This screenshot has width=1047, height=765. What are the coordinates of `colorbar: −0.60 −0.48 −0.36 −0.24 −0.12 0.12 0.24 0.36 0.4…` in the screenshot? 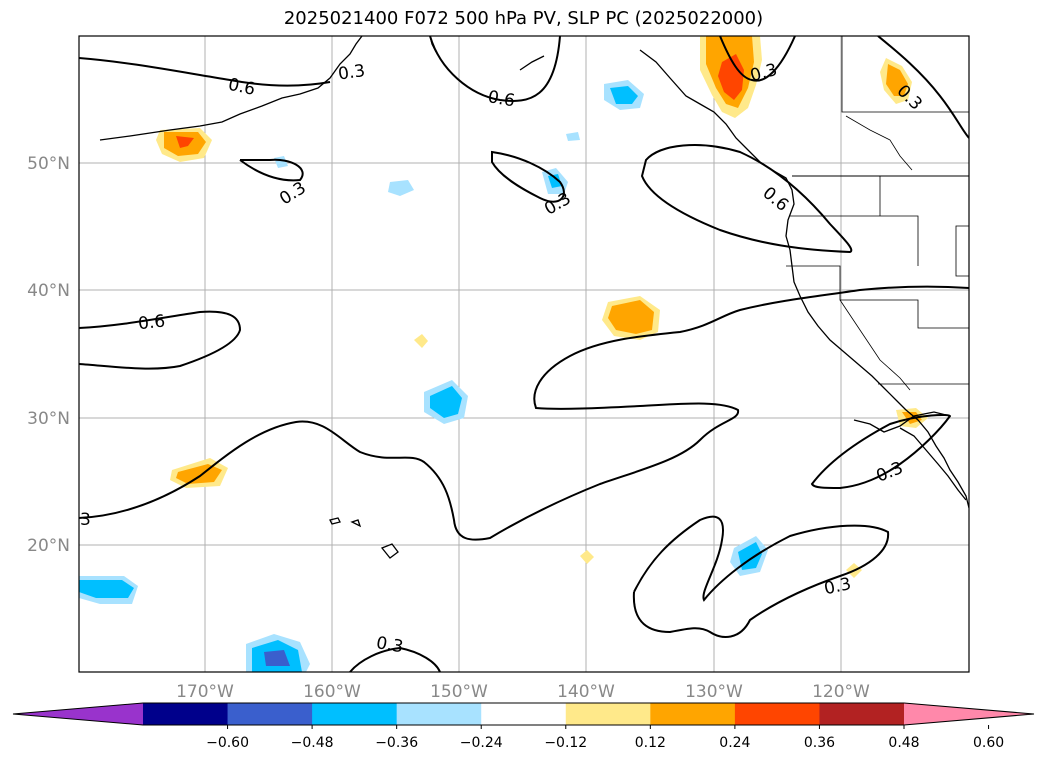 It's located at (523, 726).